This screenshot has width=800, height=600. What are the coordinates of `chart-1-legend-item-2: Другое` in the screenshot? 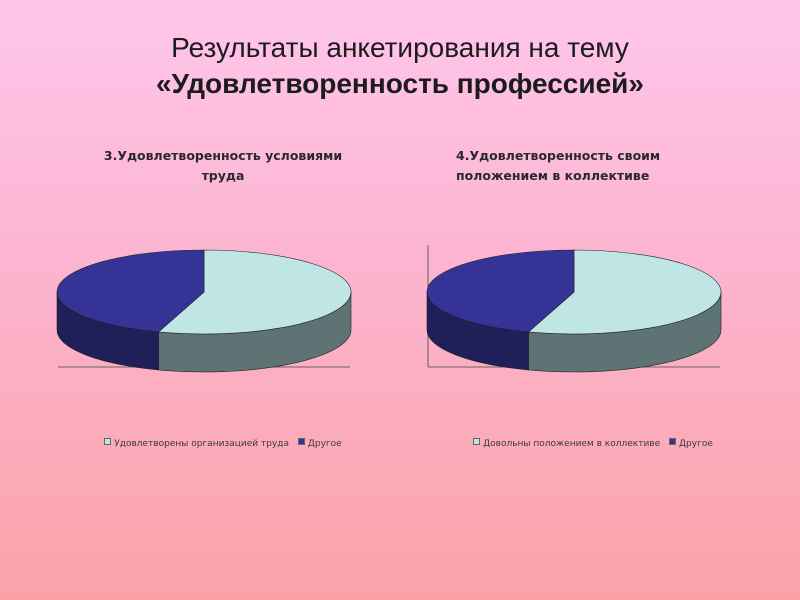 It's located at (319, 443).